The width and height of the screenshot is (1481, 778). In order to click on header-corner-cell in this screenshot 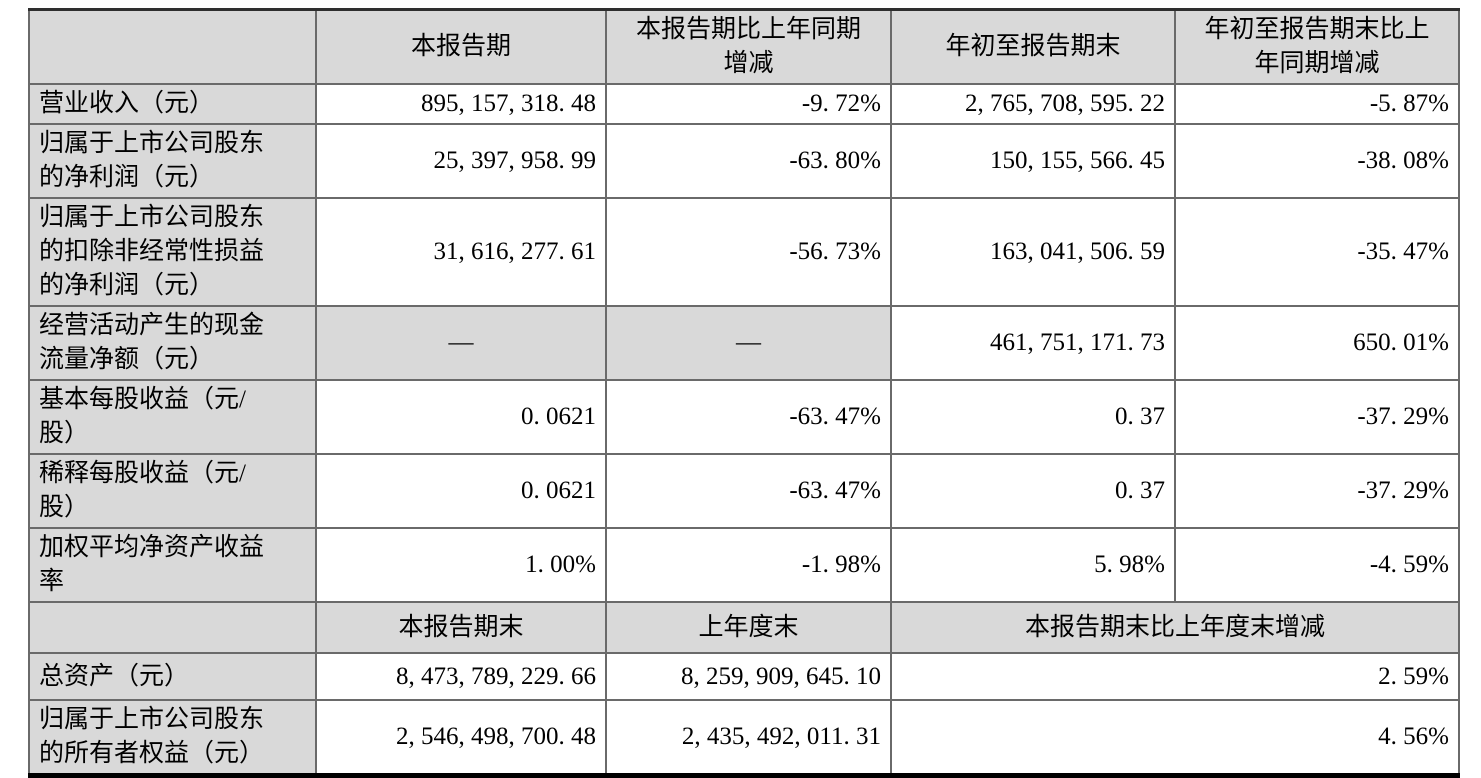, I will do `click(172, 46)`.